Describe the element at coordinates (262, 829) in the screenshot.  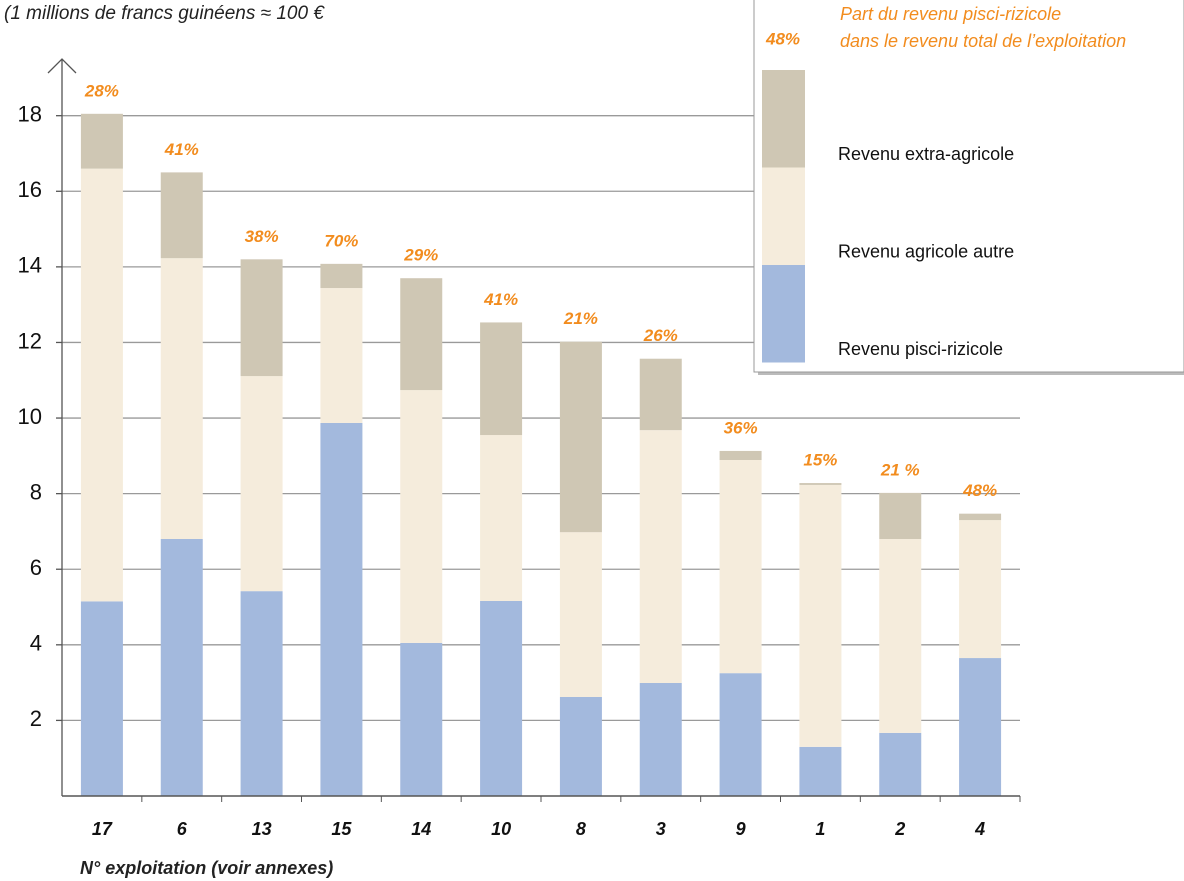
I see `x-tick-label: 13` at that location.